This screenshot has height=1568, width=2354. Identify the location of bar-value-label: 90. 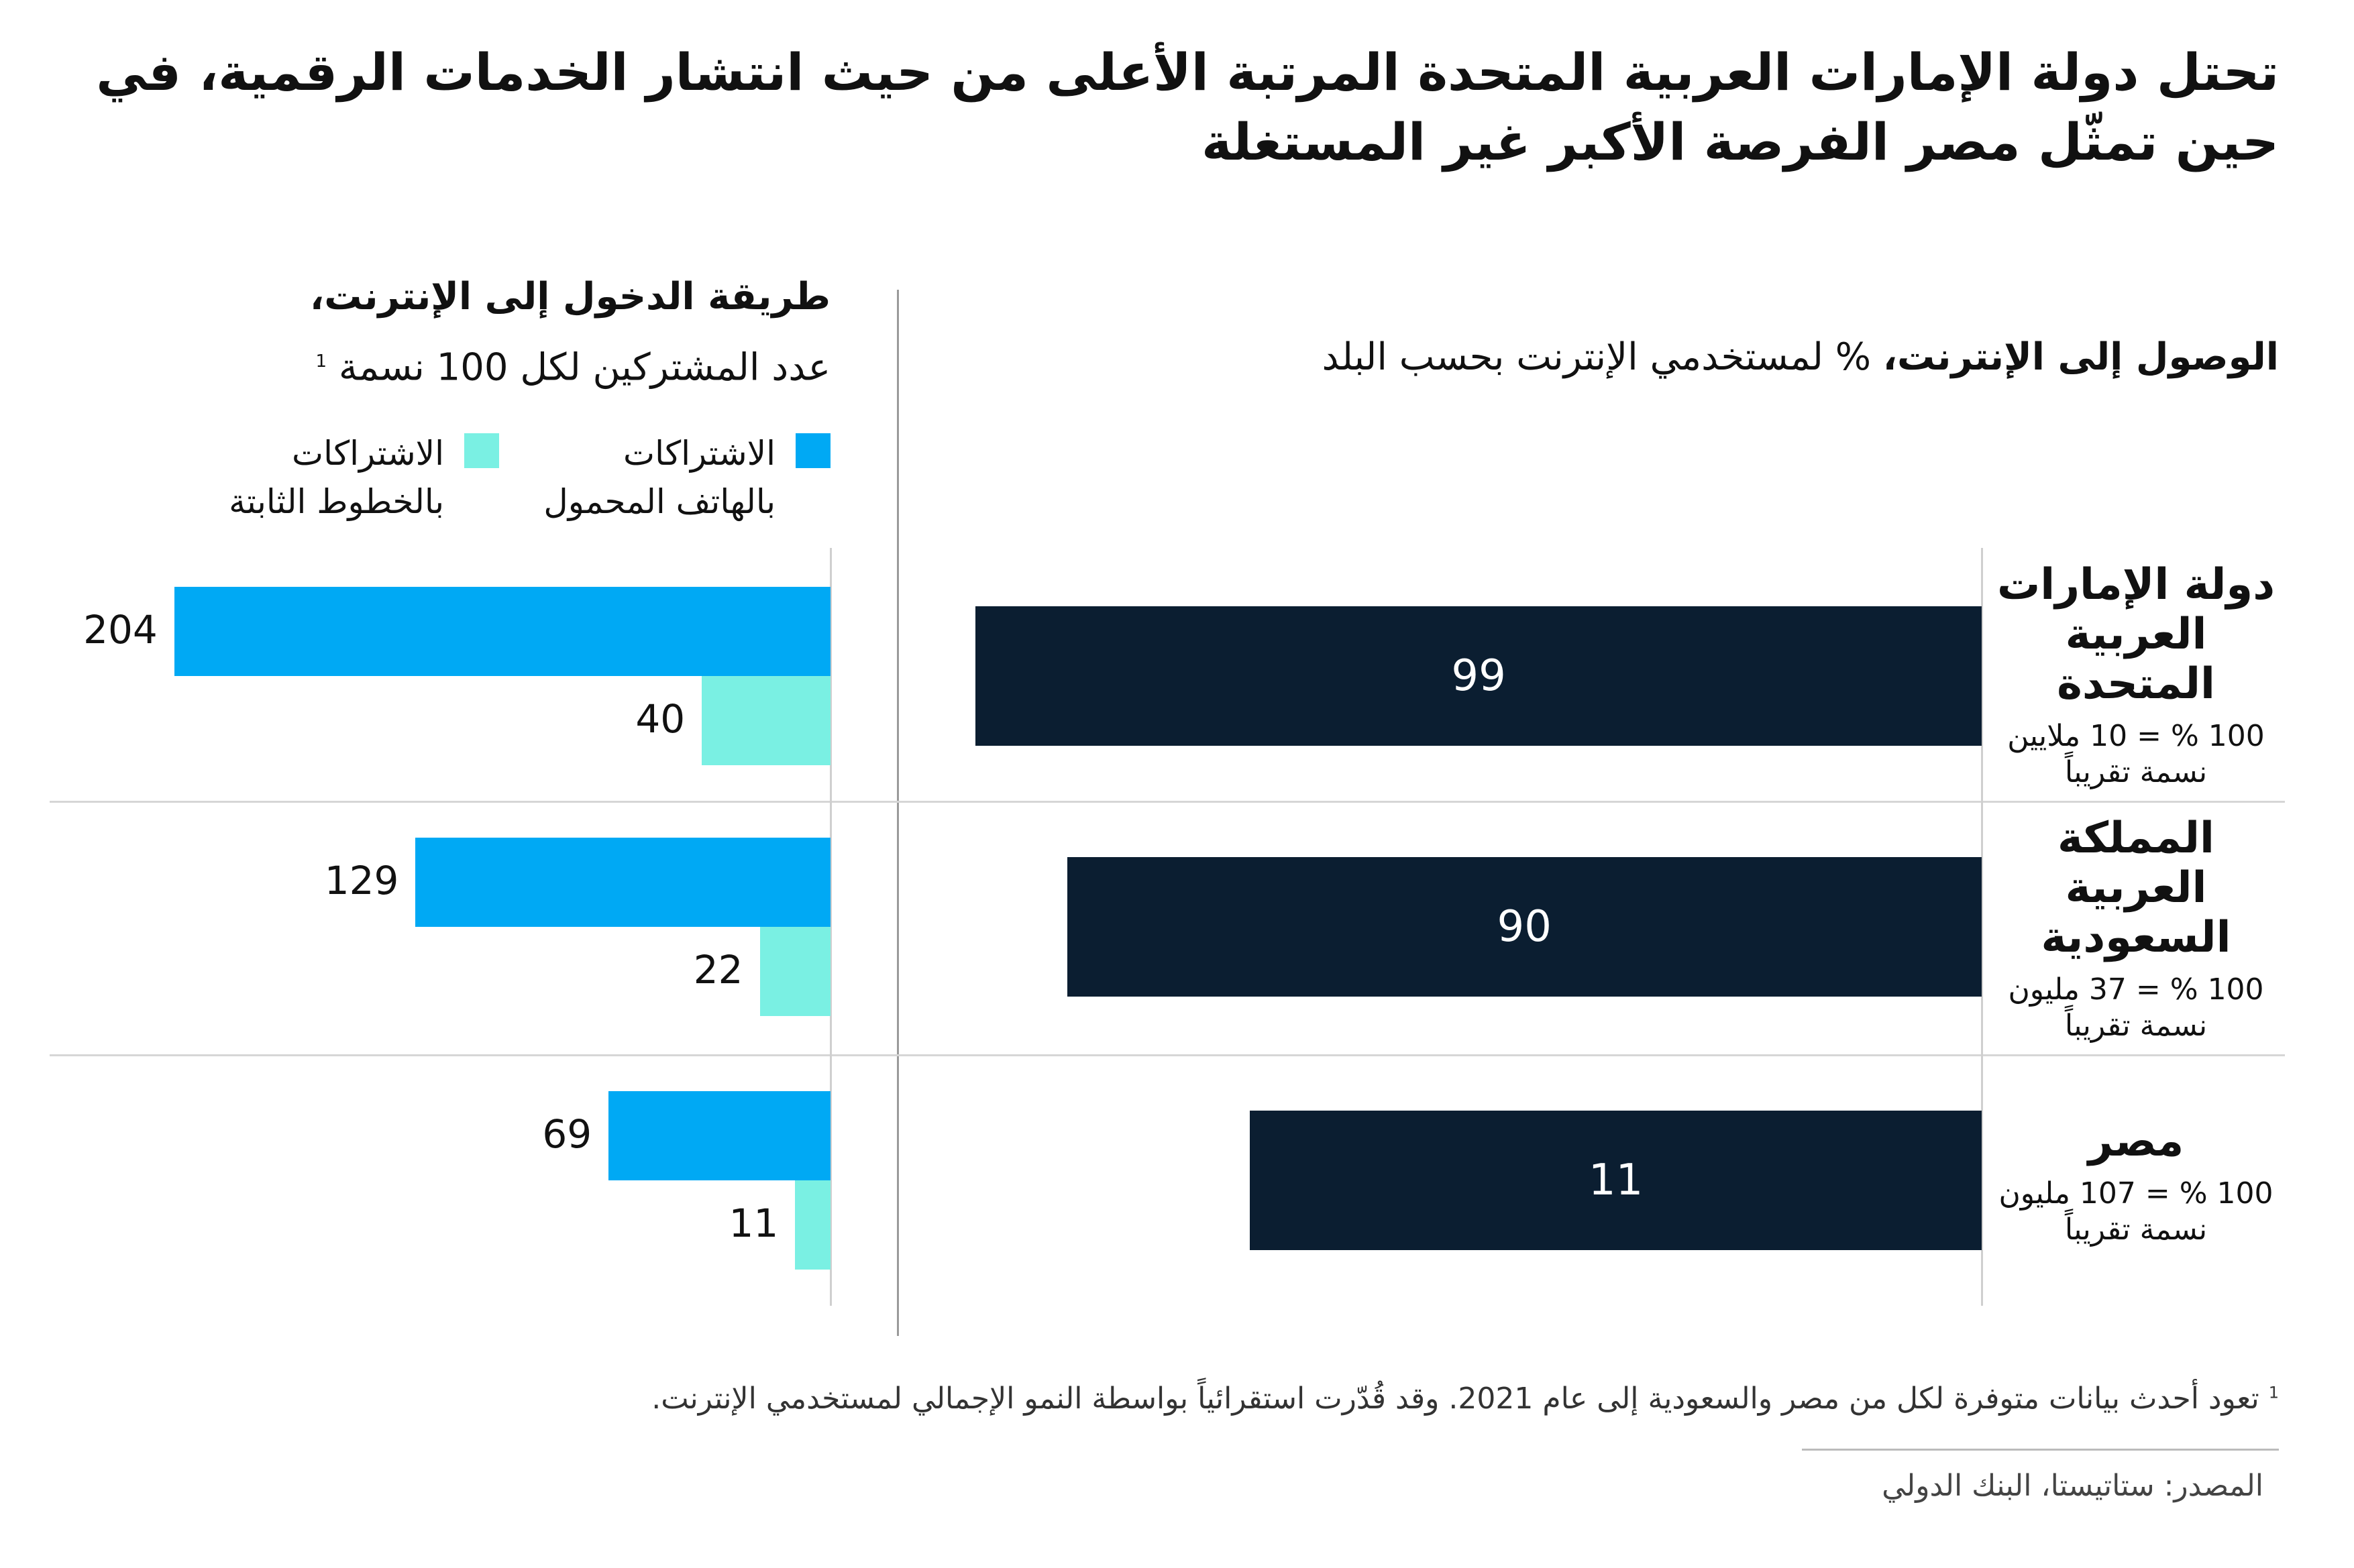
(1524, 927).